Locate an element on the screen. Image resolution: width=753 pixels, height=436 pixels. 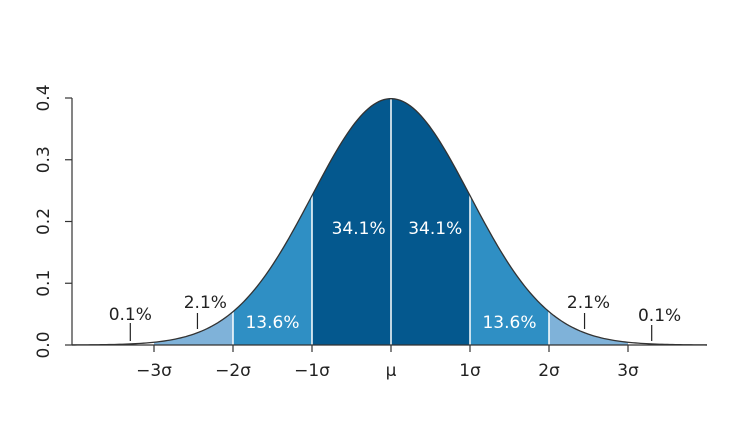
tail-right-percent-label: 0.1% is located at coordinates (659, 316).